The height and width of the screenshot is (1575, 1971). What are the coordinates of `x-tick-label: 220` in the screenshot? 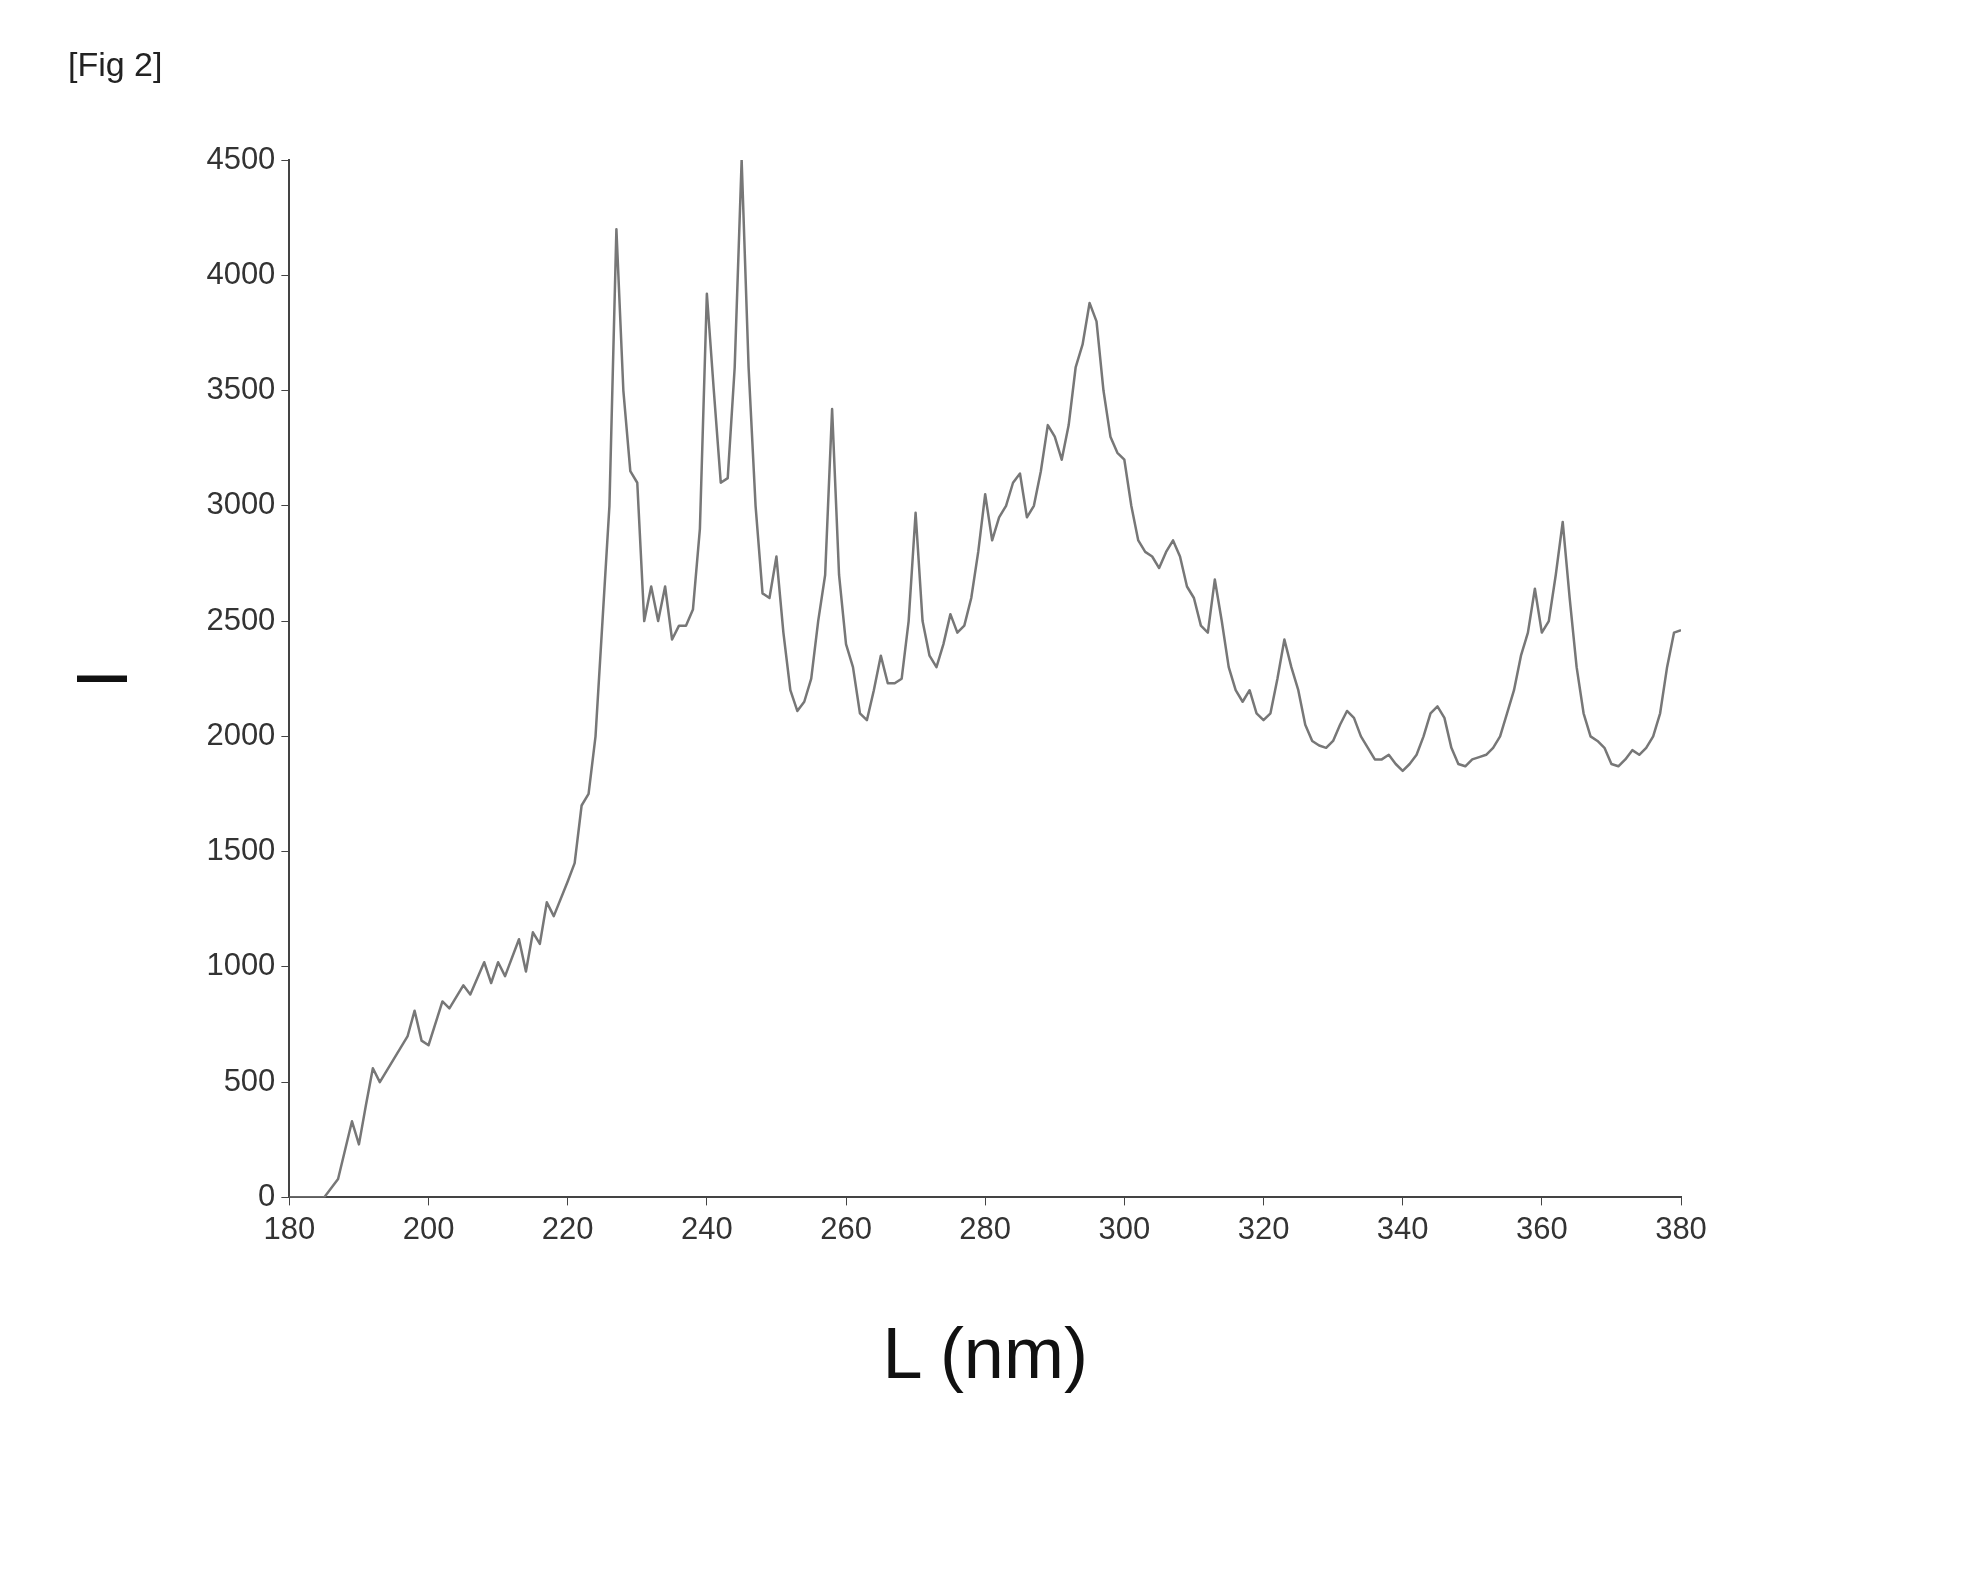 It's located at (567, 1228).